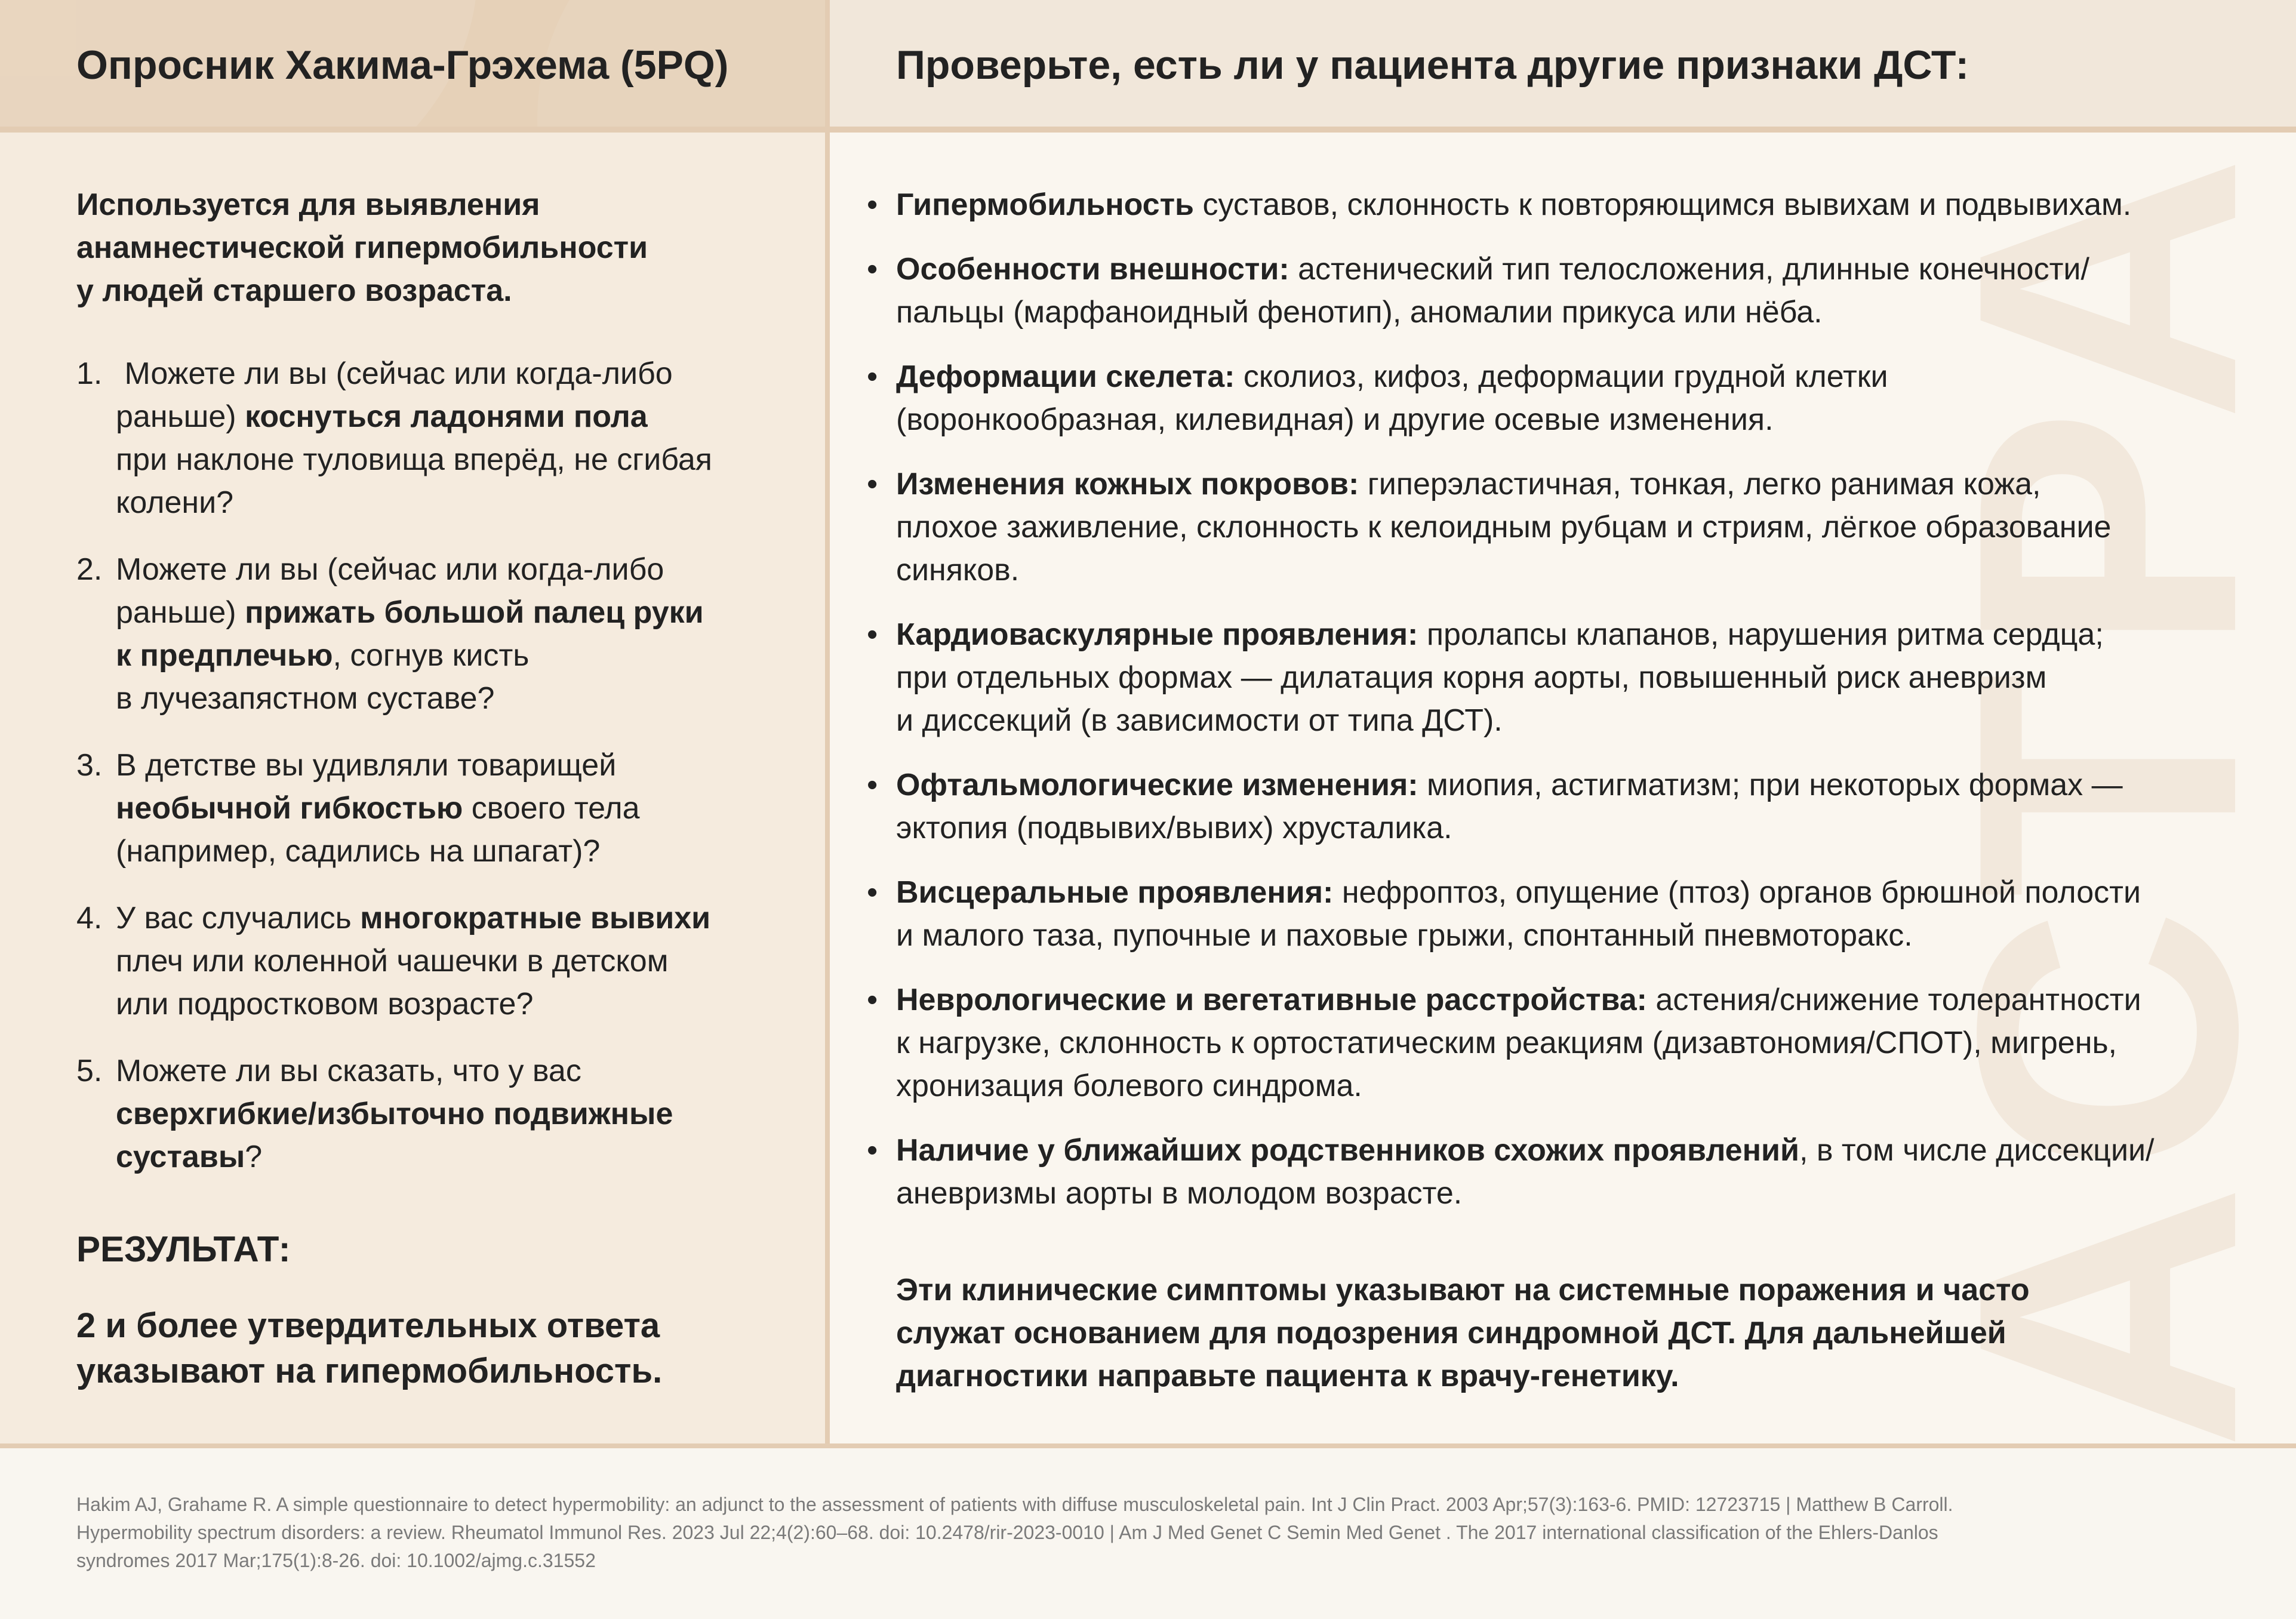 The height and width of the screenshot is (1619, 2296). I want to click on bold-text: Особенности внешности:, so click(1092, 269).